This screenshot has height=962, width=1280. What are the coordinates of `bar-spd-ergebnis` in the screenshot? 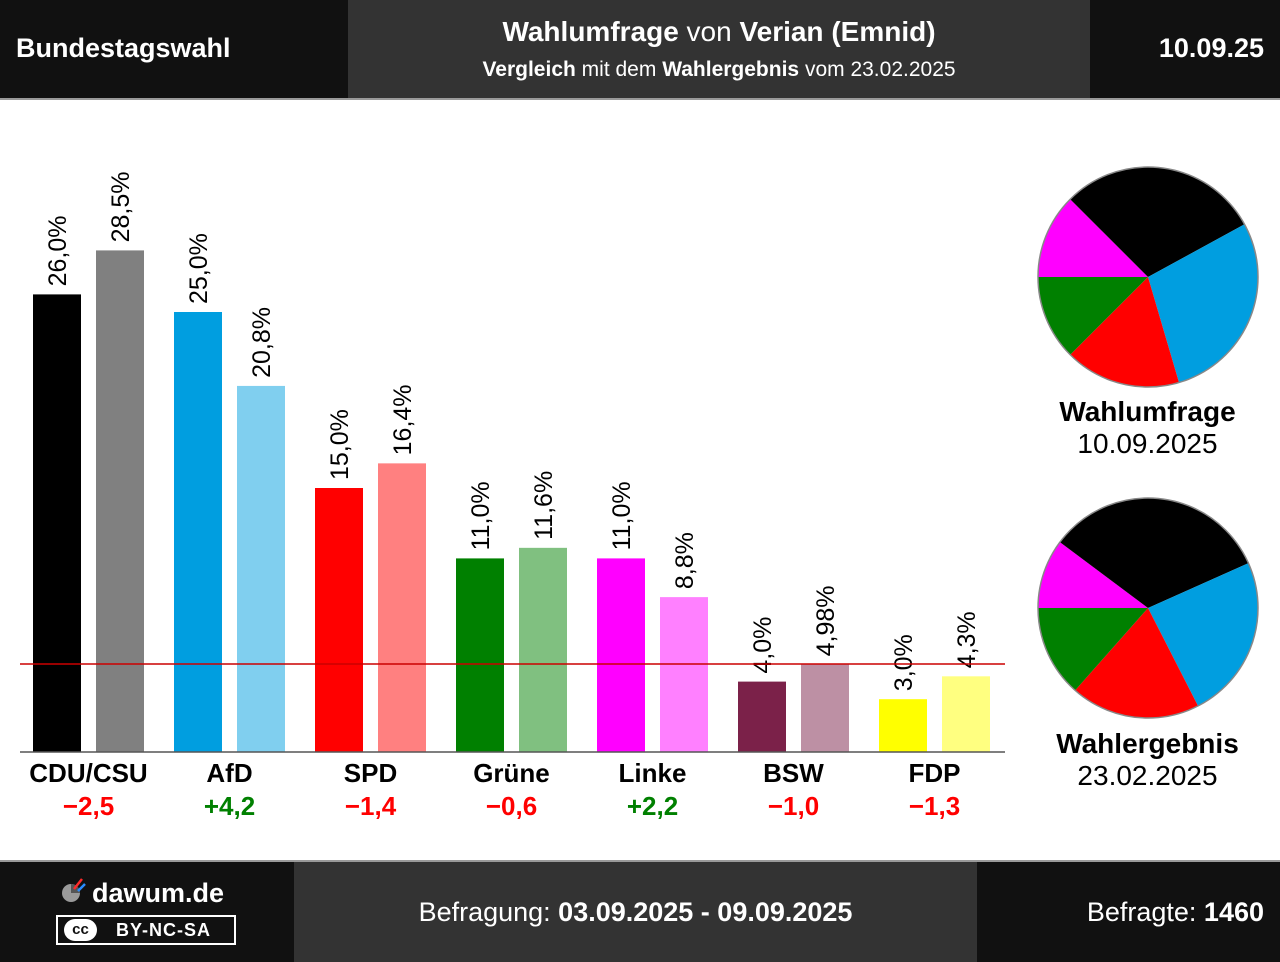 It's located at (402, 607).